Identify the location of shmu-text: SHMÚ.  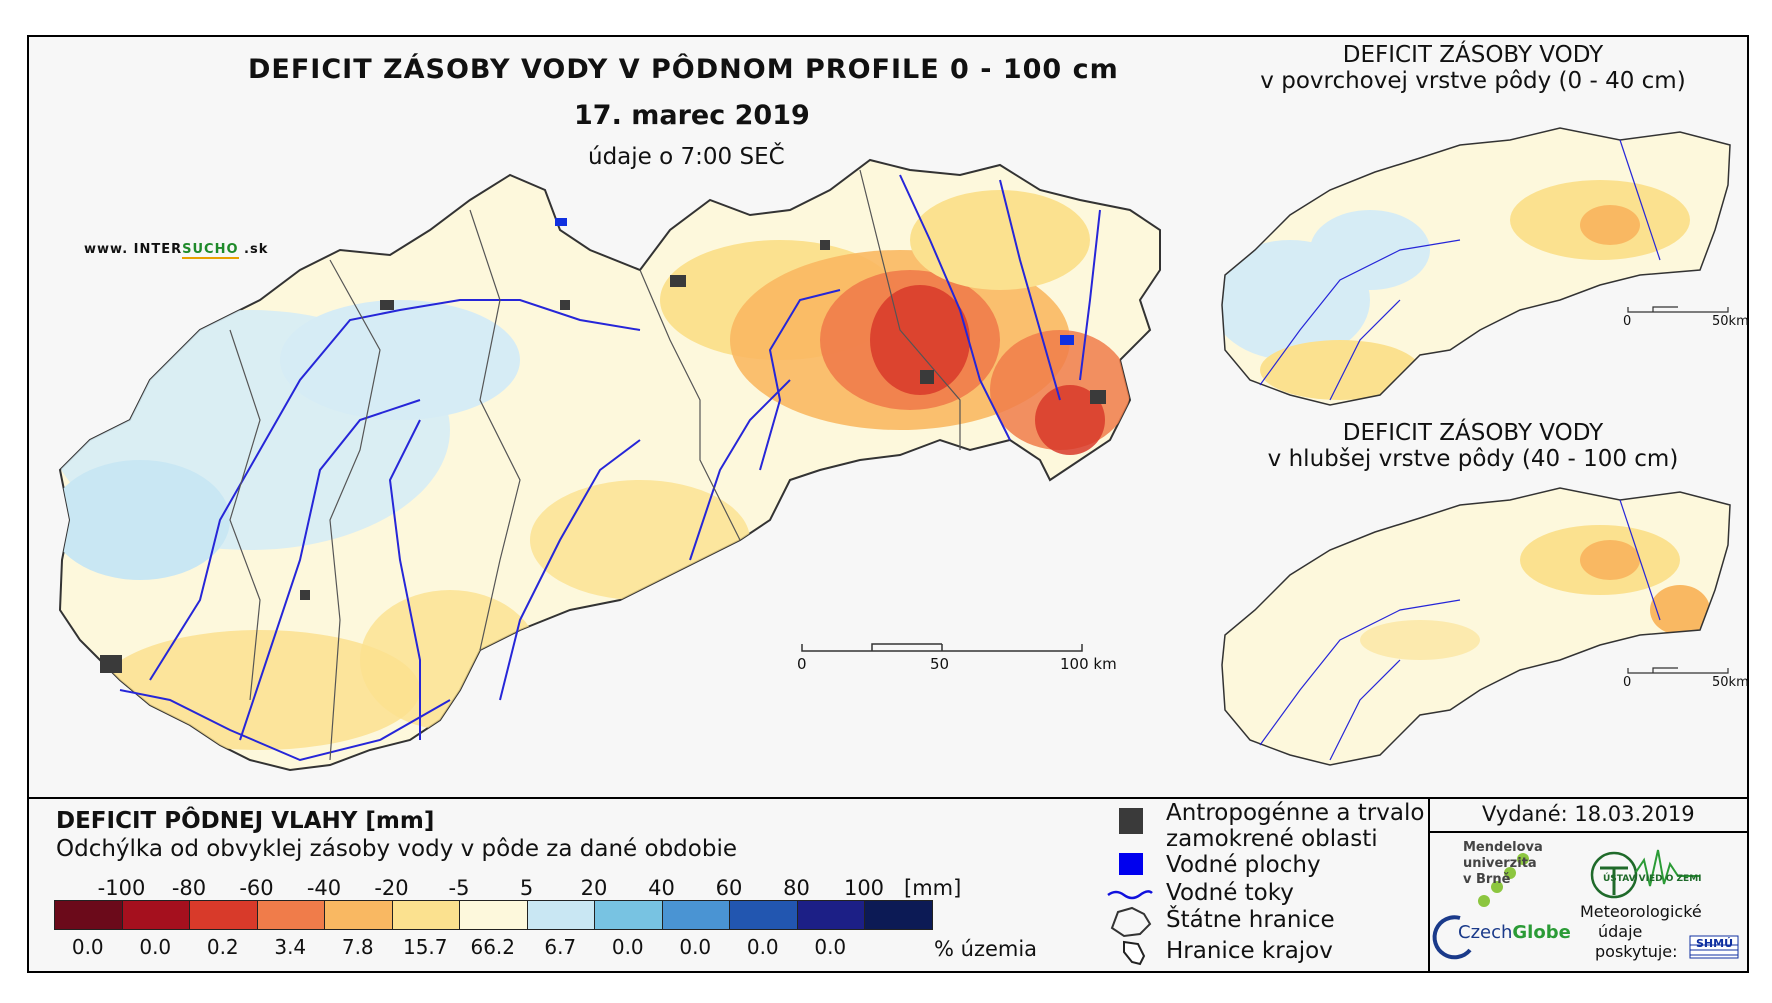
(1715, 943).